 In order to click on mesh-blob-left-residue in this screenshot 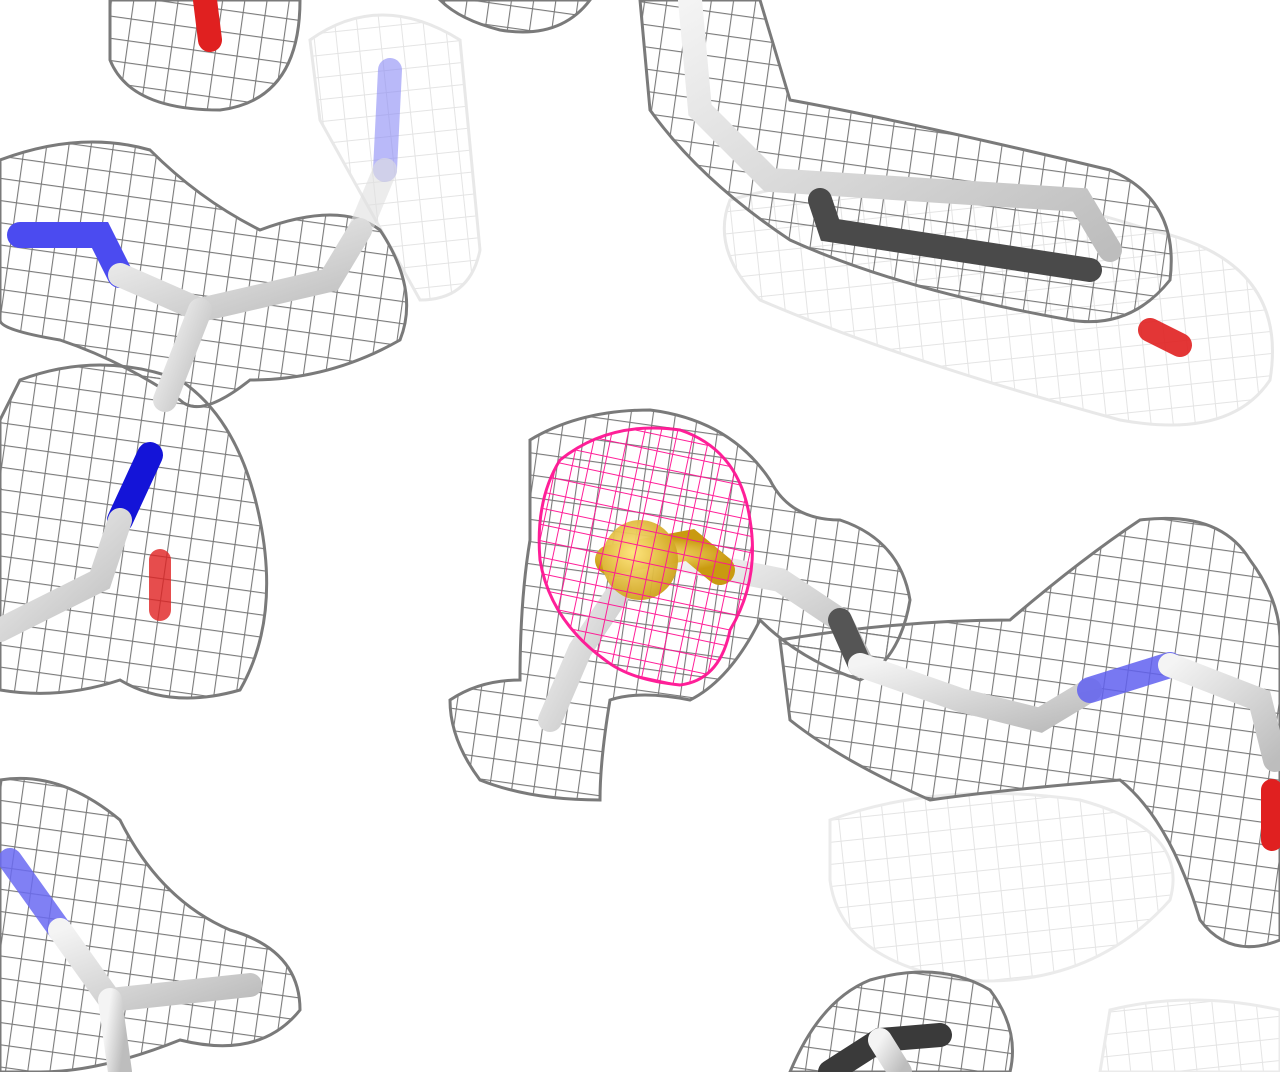, I will do `click(134, 531)`.